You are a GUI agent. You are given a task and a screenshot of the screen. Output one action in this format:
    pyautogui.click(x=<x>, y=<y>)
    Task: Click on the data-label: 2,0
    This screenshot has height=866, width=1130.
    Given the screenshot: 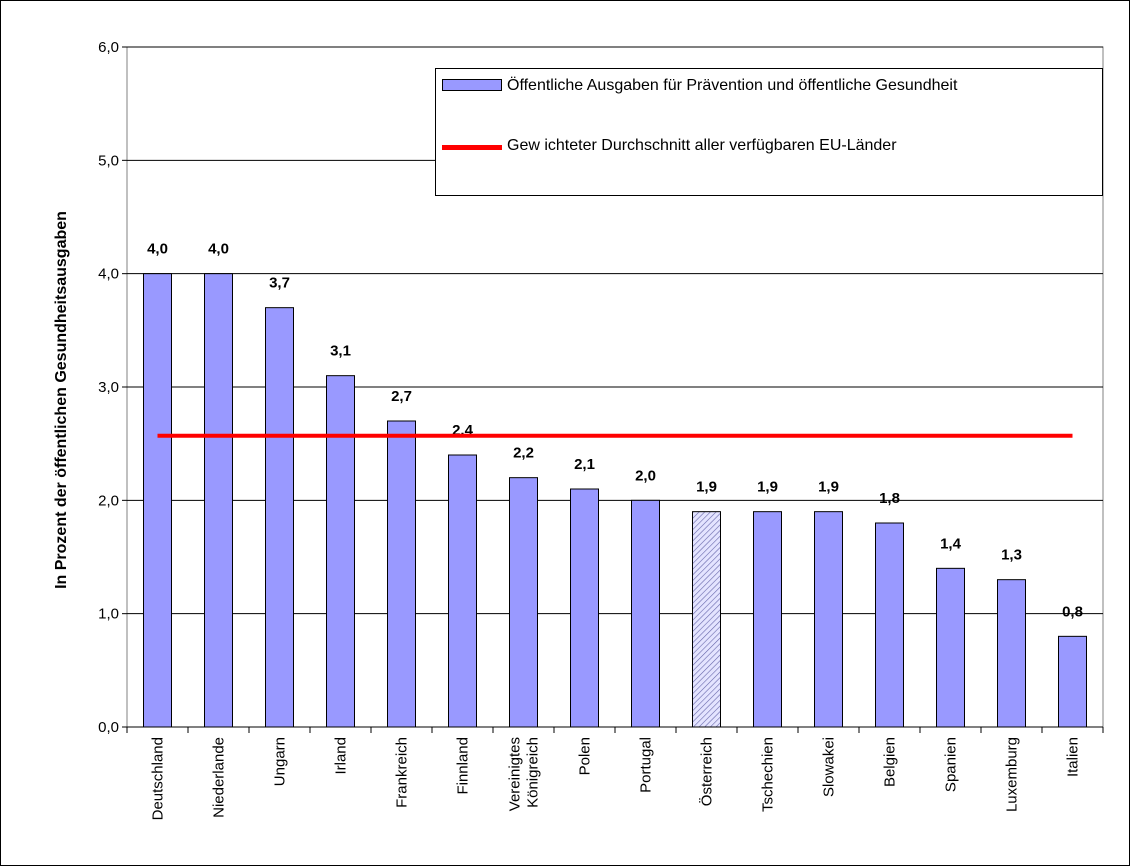 What is the action you would take?
    pyautogui.click(x=645, y=475)
    